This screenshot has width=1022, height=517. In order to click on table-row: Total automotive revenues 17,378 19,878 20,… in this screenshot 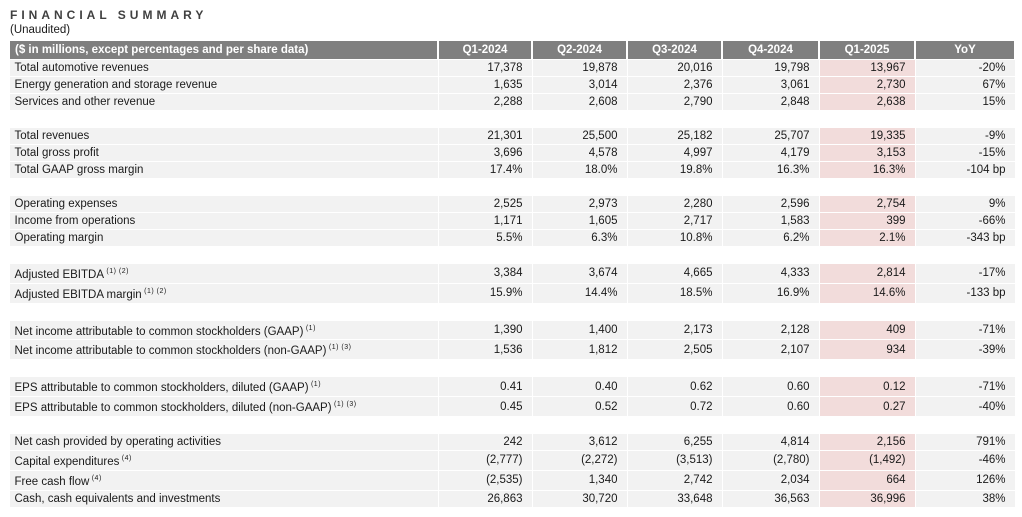, I will do `click(512, 68)`.